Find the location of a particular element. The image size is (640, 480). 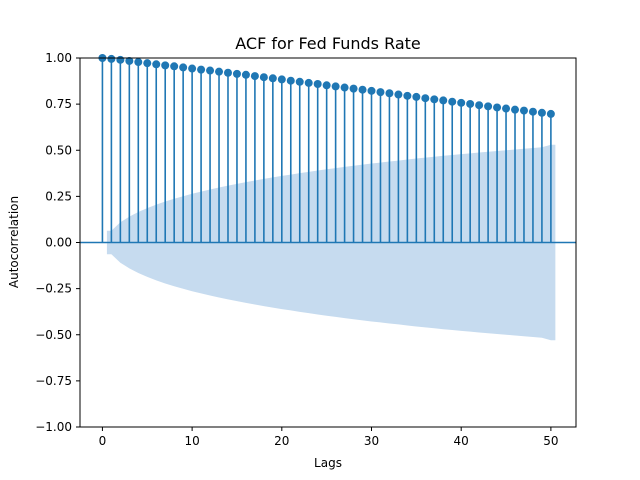

y-tick-label: 1.00 is located at coordinates (58, 58).